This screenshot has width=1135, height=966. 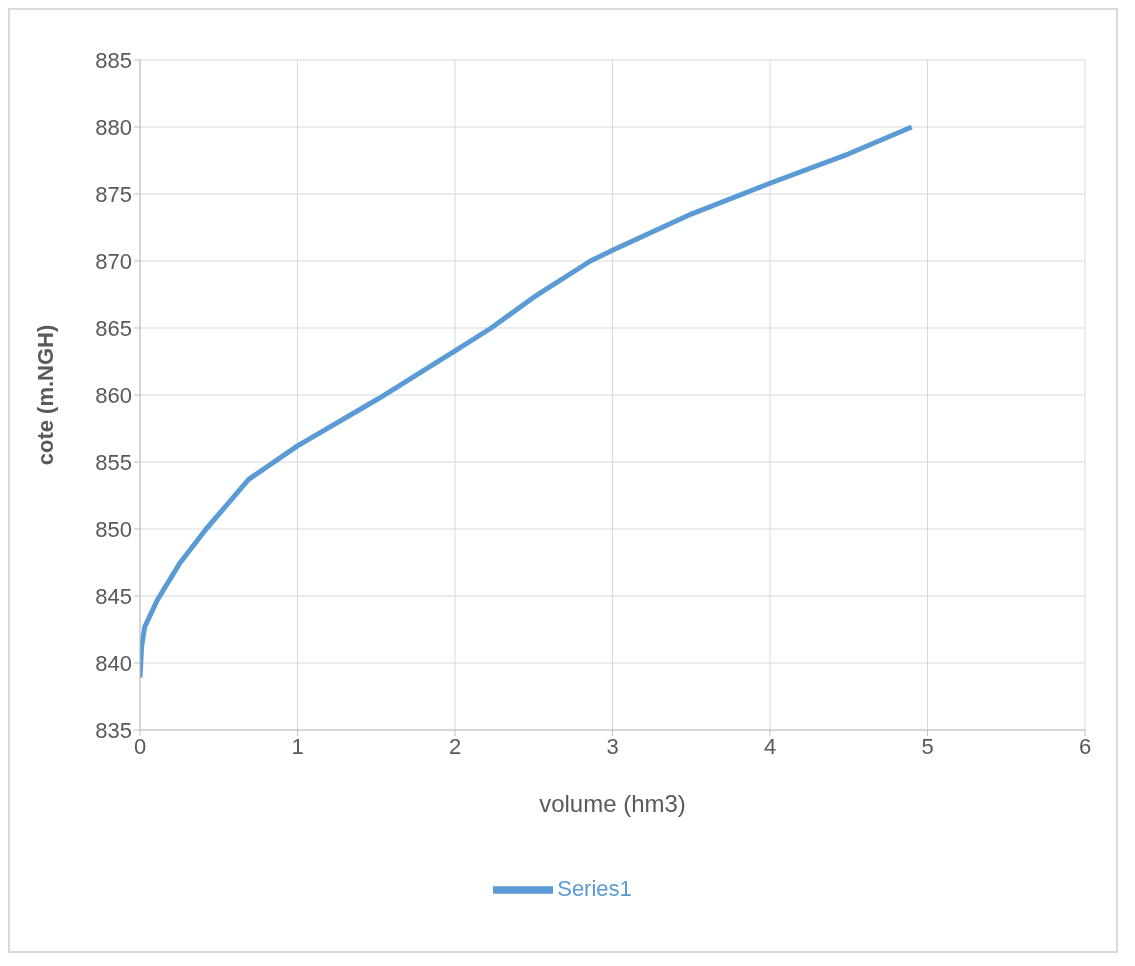 What do you see at coordinates (45, 395) in the screenshot?
I see `y-axis-title: cote (m.NGH)` at bounding box center [45, 395].